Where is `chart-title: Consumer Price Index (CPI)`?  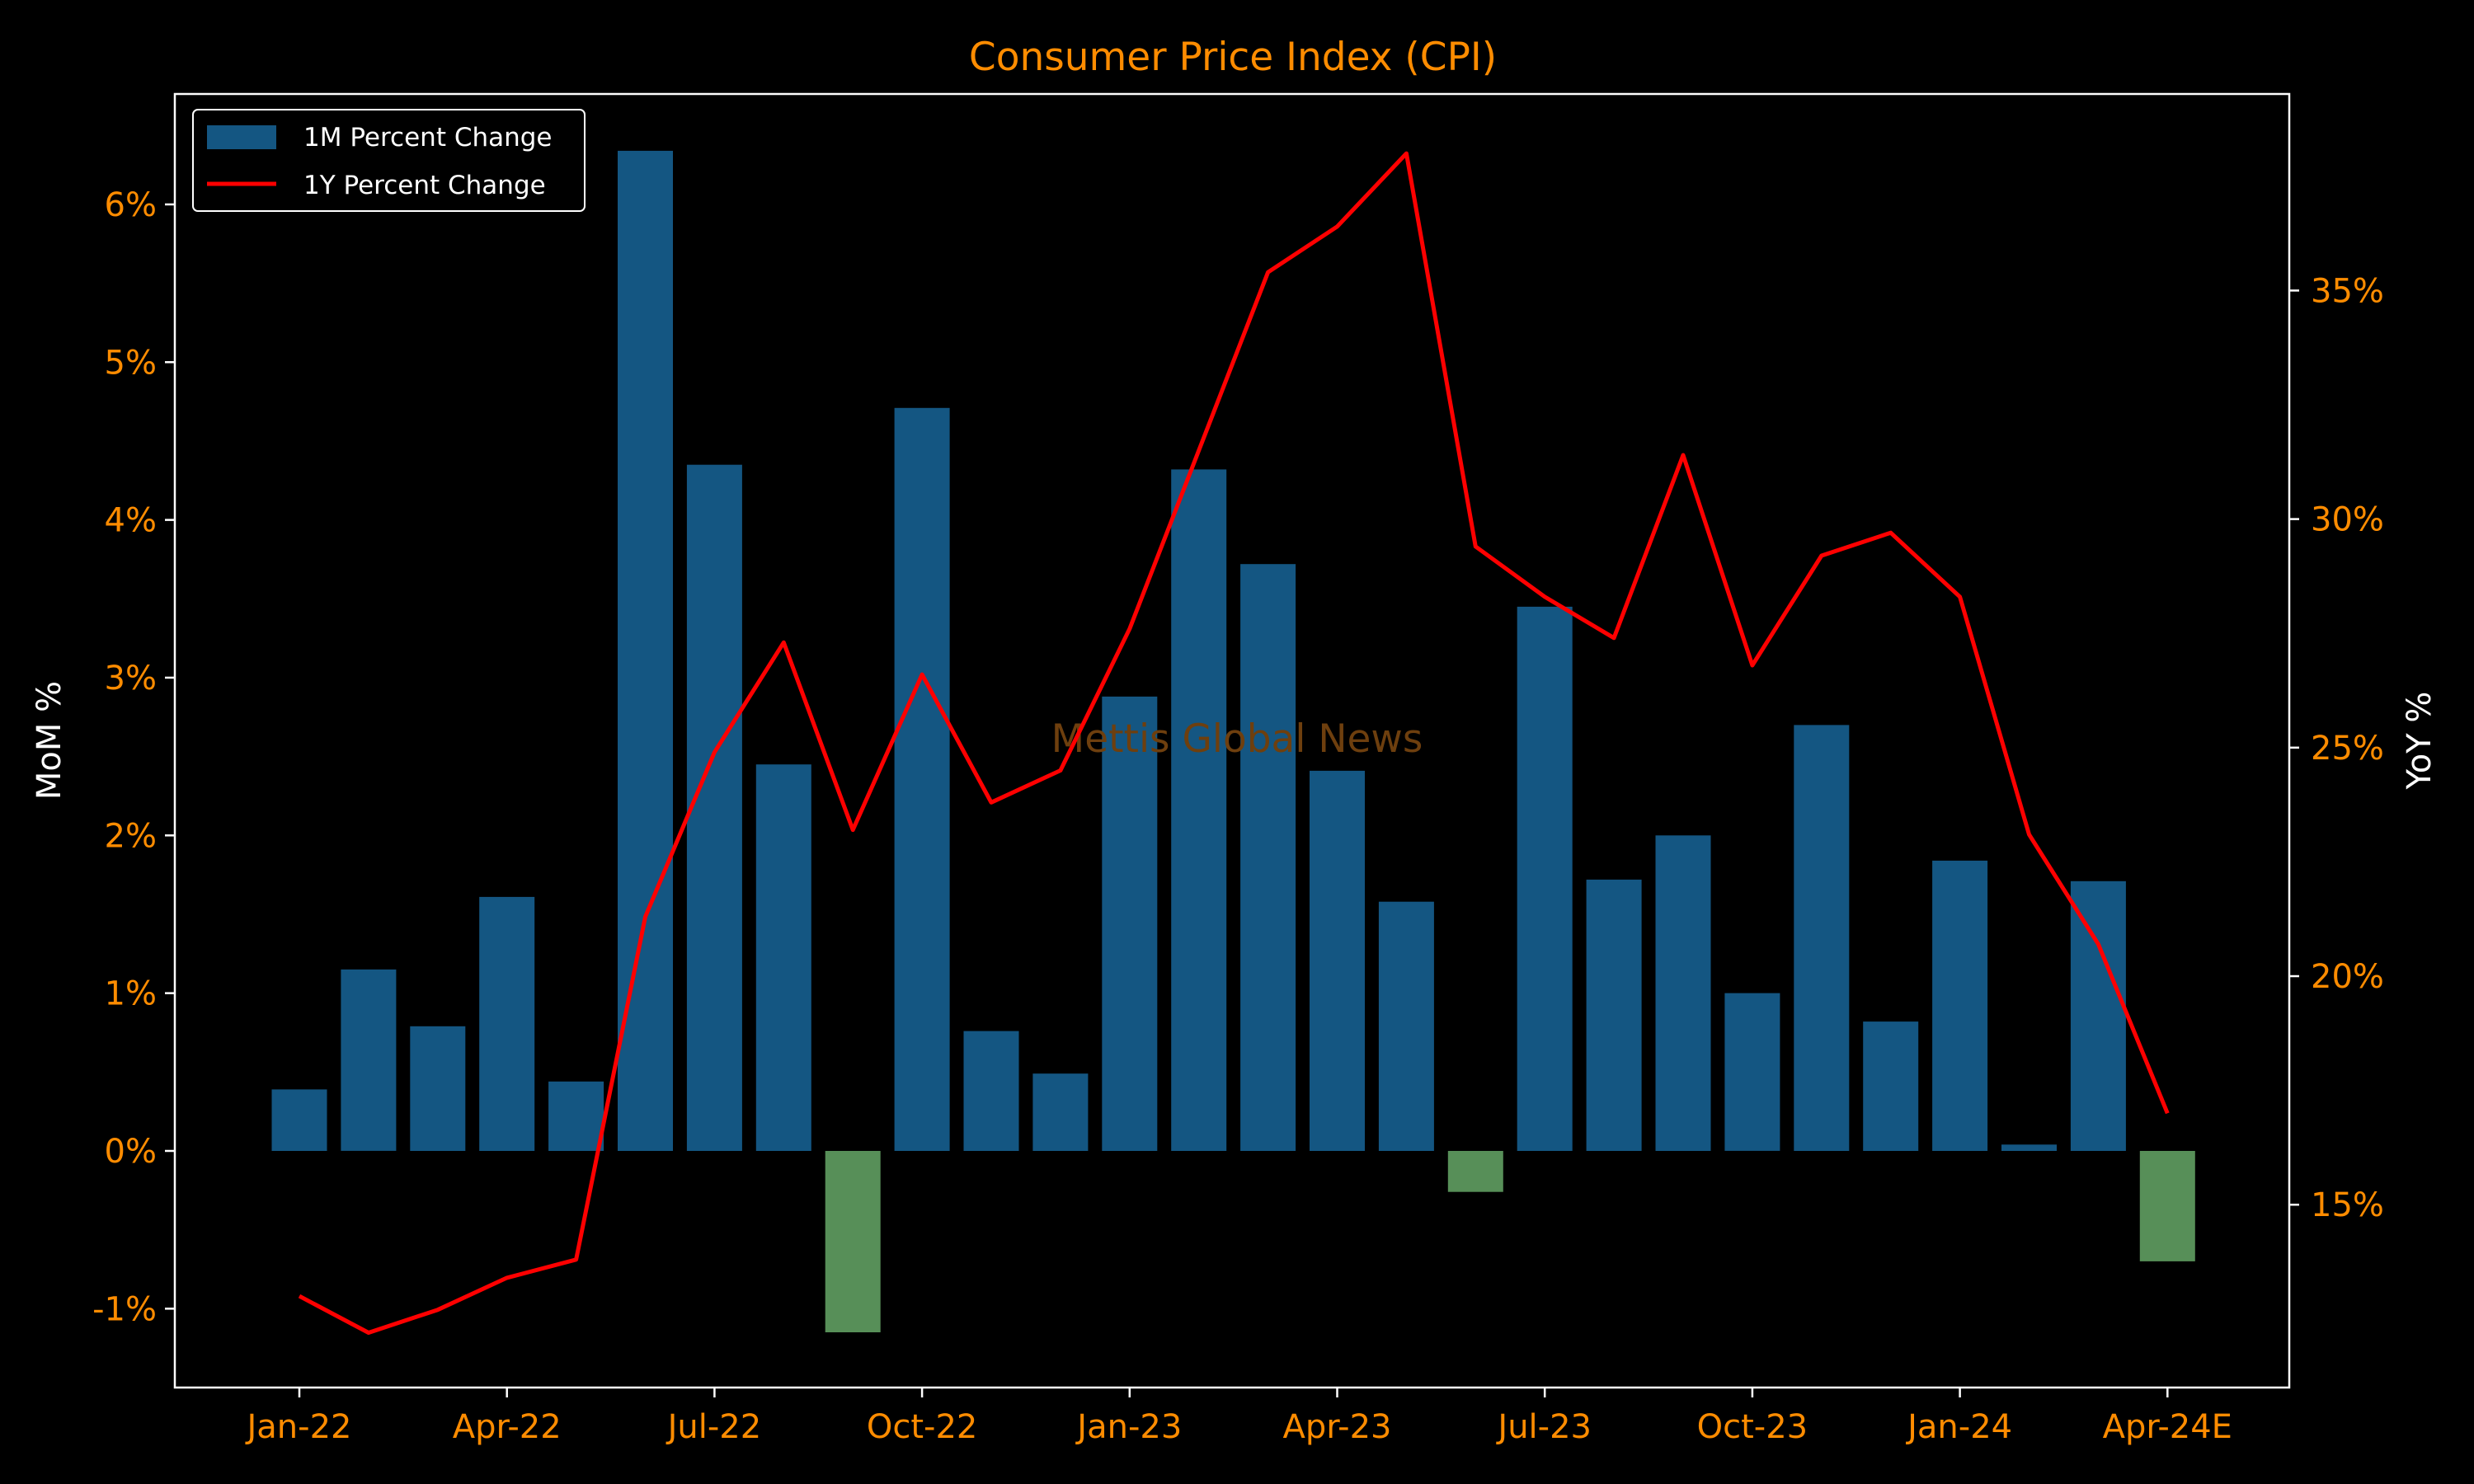
chart-title: Consumer Price Index (CPI) is located at coordinates (1233, 58).